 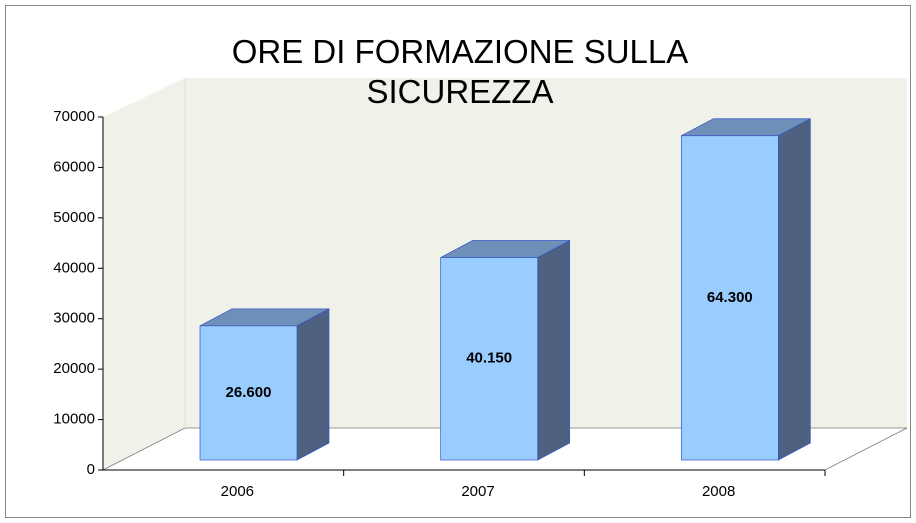 I want to click on y-tick-label: 30000, so click(x=74, y=318).